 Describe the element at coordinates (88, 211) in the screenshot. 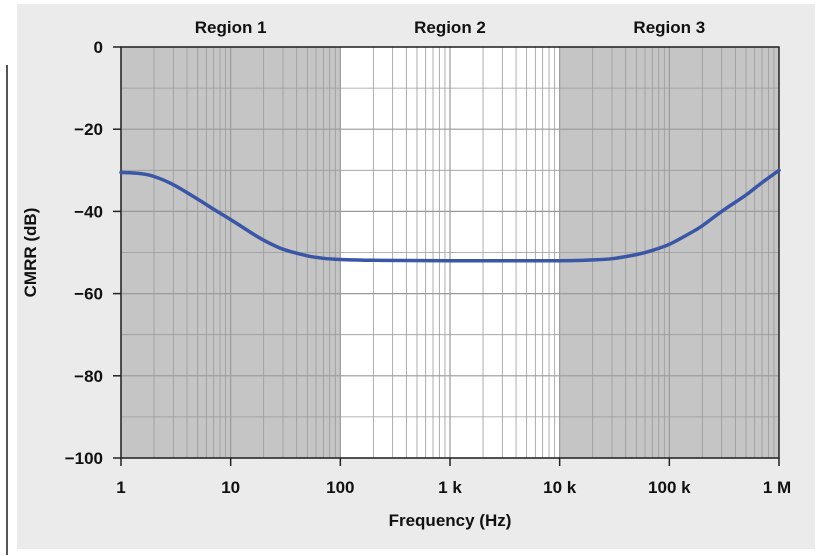

I see `y-tick-label: −40` at that location.